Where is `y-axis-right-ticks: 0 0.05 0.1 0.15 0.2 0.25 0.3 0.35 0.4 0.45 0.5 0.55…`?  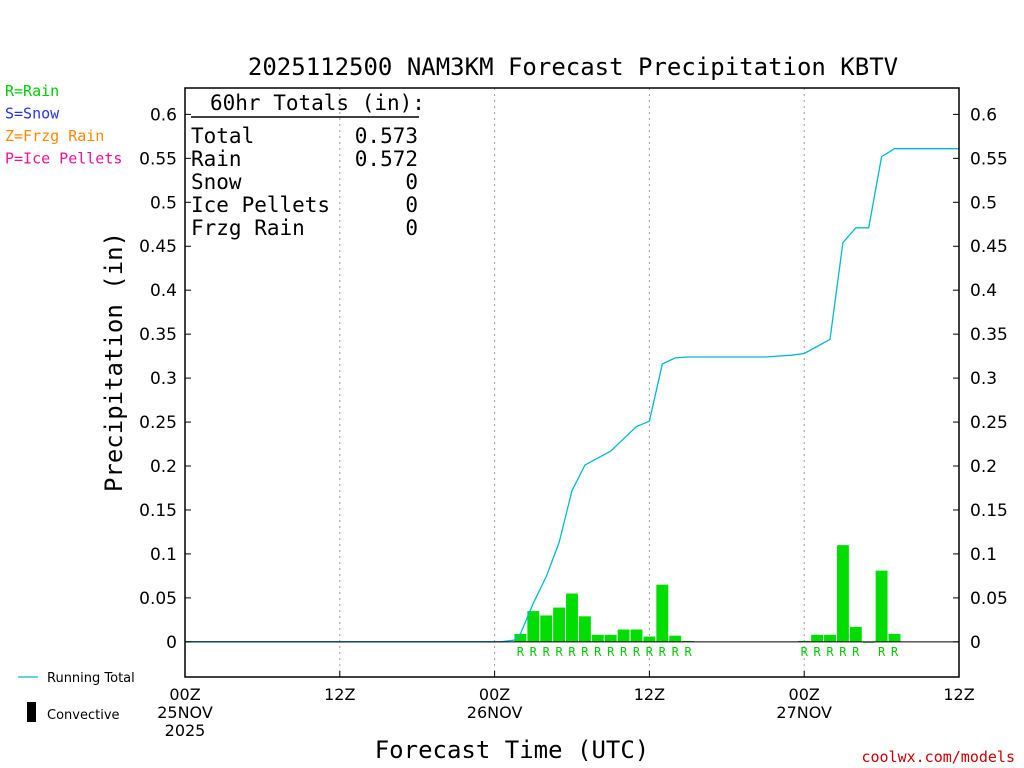 y-axis-right-ticks: 0 0.05 0.1 0.15 0.2 0.25 0.3 0.35 0.4 0.45 0.5 0.55… is located at coordinates (980, 379).